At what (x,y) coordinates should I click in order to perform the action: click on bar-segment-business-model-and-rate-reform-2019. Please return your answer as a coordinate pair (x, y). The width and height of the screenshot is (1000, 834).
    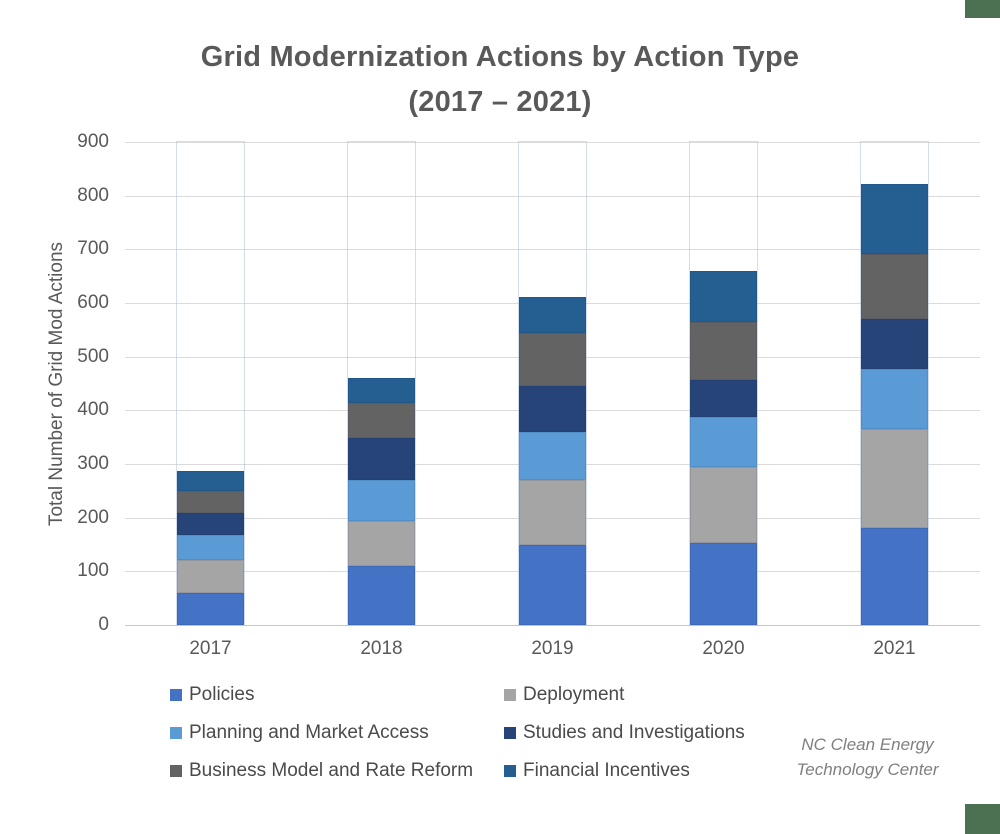
    Looking at the image, I should click on (552, 359).